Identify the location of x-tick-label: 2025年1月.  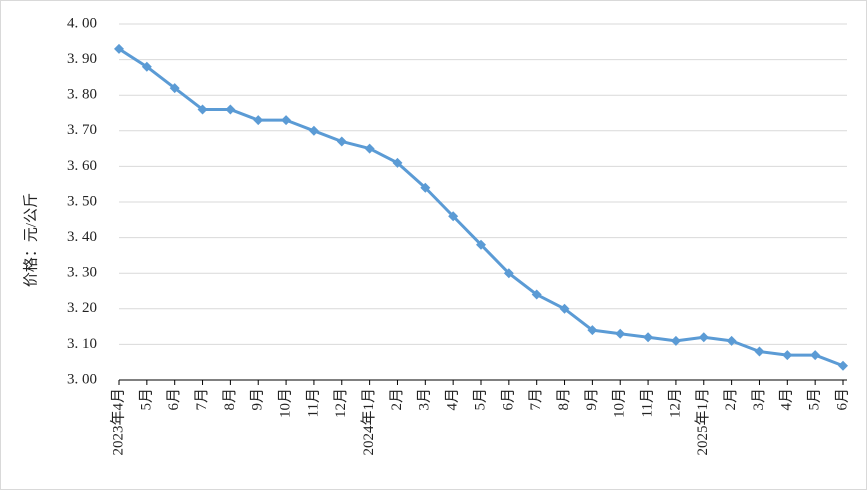
(702, 422).